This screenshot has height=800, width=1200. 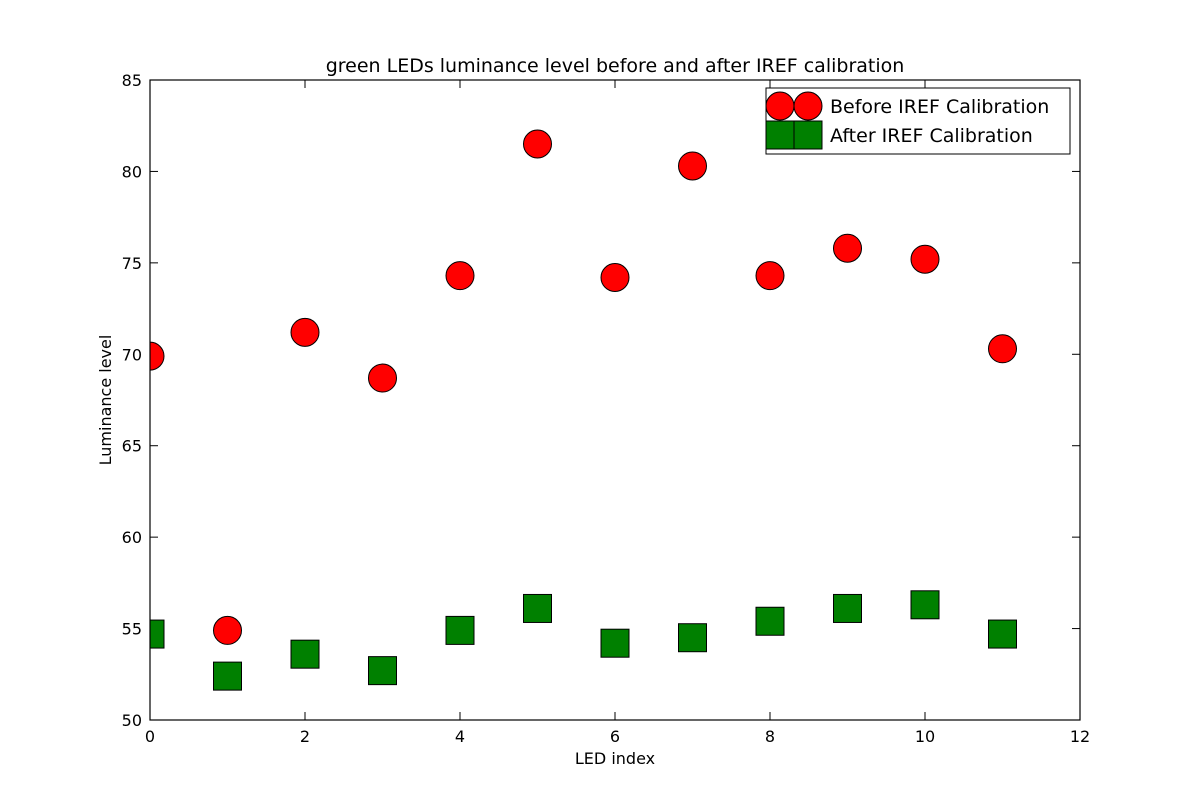 I want to click on legend-label: Before IREF Calibration, so click(x=939, y=107).